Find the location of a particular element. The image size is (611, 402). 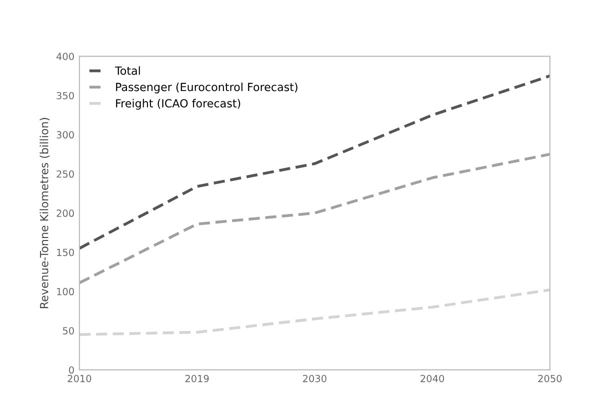

y-tick-label: 150 is located at coordinates (65, 252).